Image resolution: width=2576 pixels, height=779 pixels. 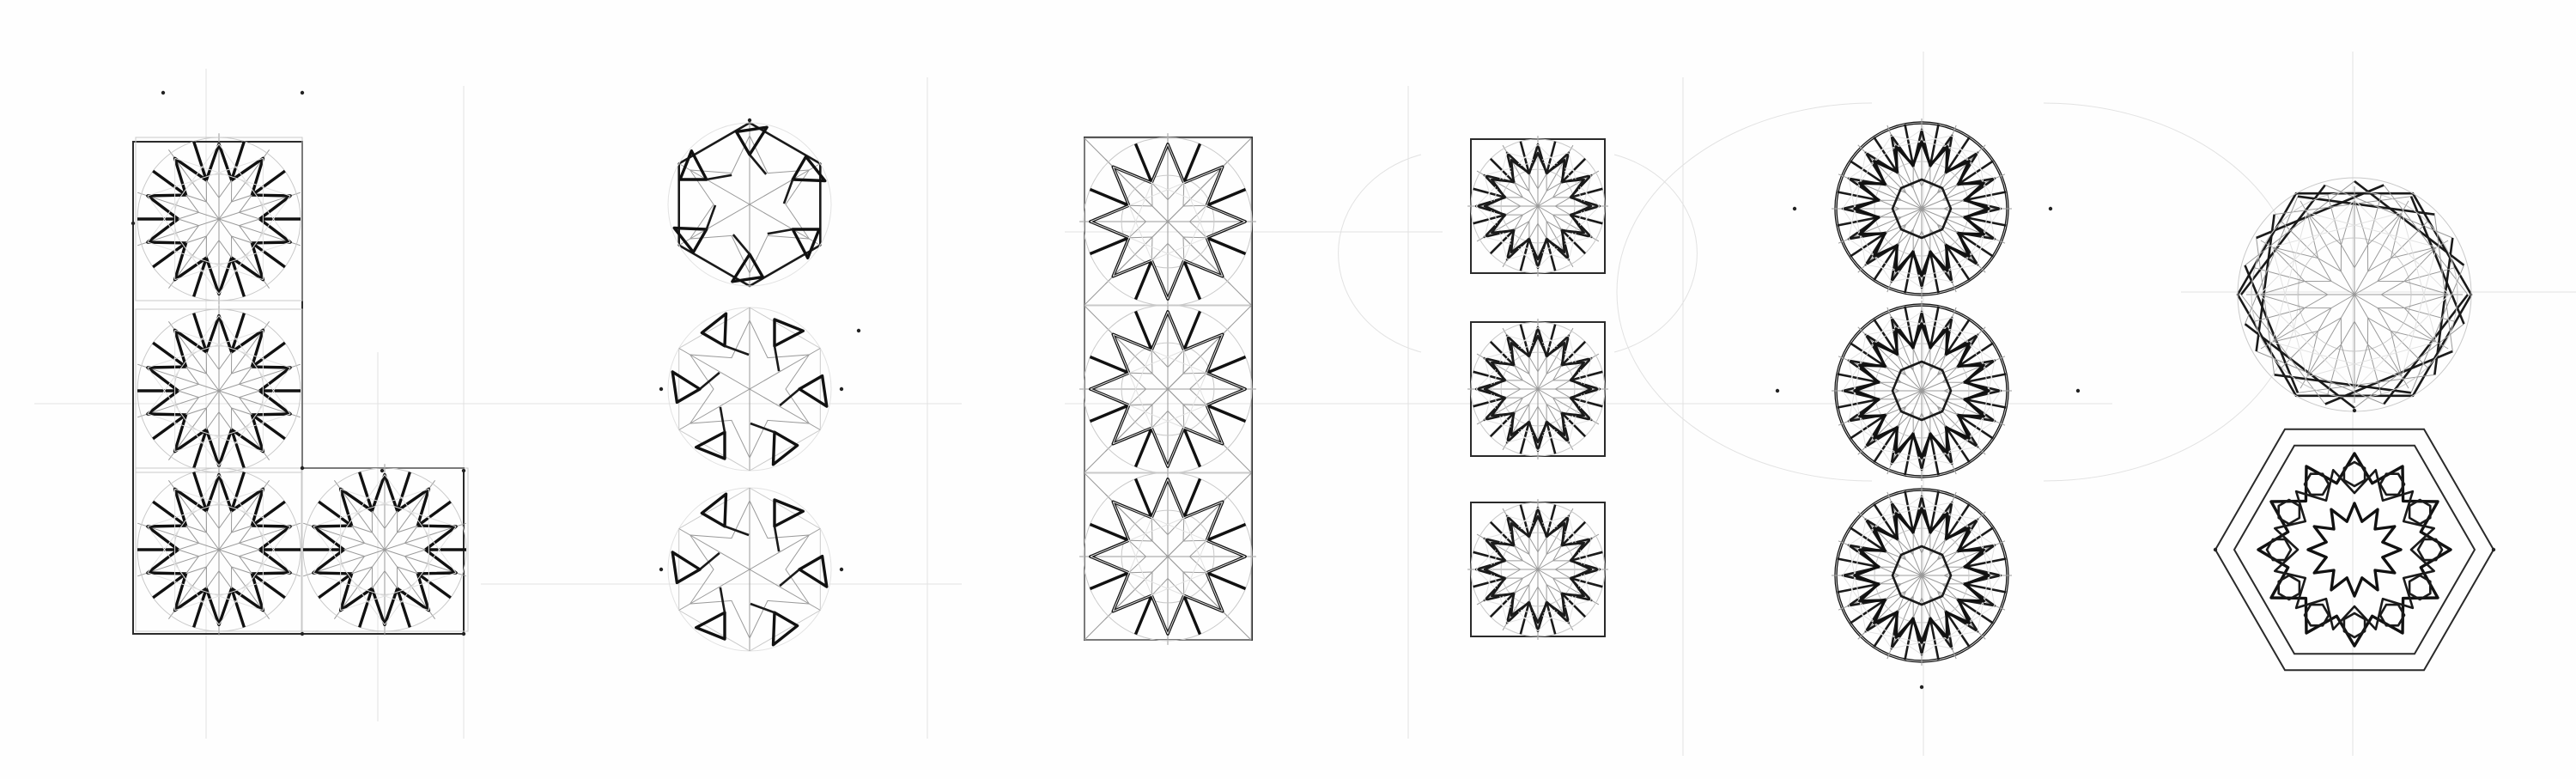 I want to click on guide-arc, so click(x=1380, y=254).